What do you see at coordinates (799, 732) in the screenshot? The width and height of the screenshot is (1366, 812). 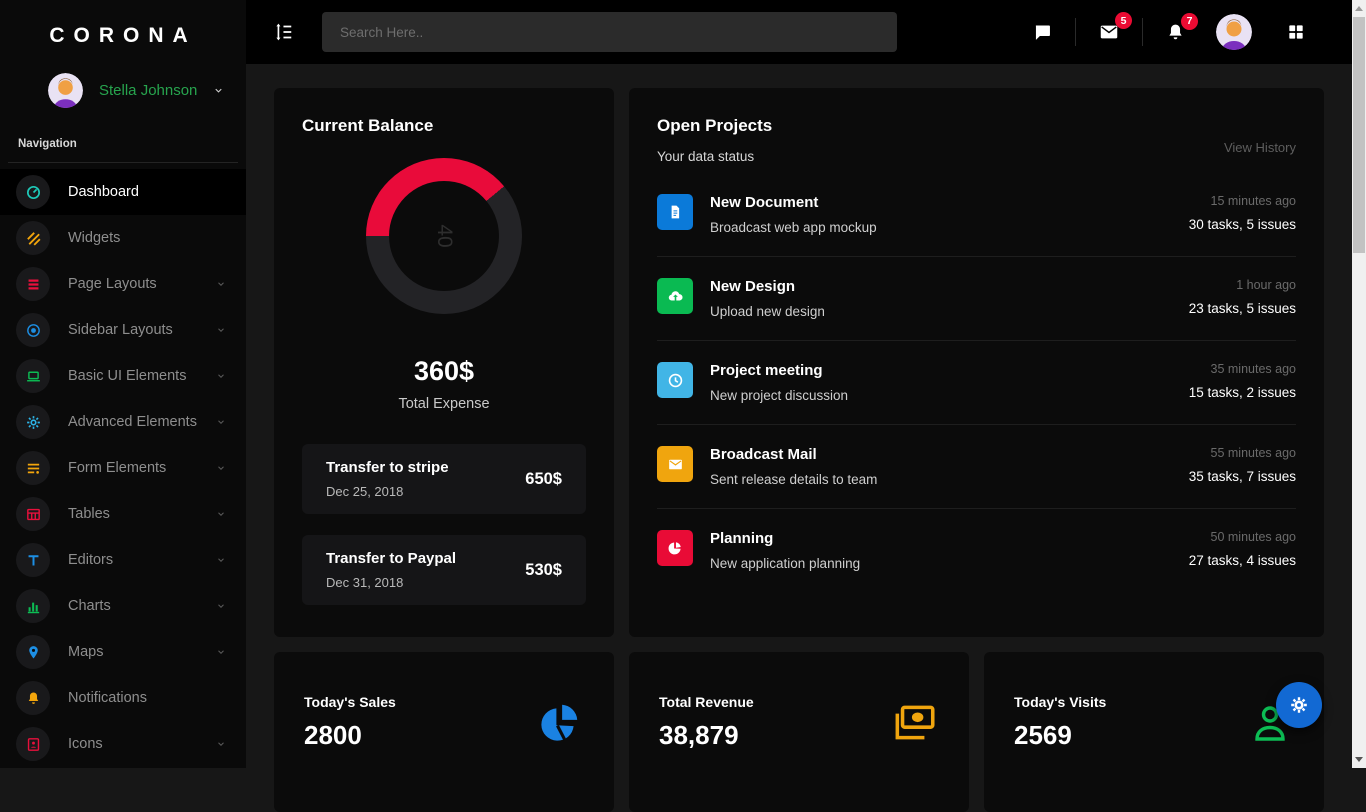 I see `total-revenue-card: Total Revenue 38,879` at bounding box center [799, 732].